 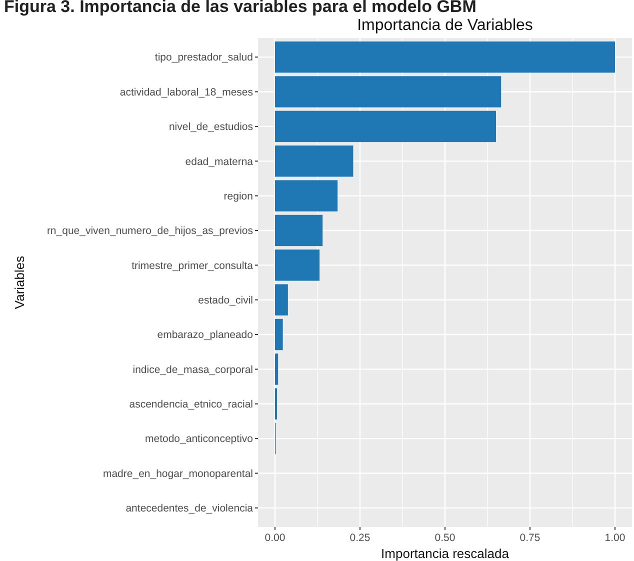 What do you see at coordinates (275, 538) in the screenshot?
I see `x-tick-label: 0.00` at bounding box center [275, 538].